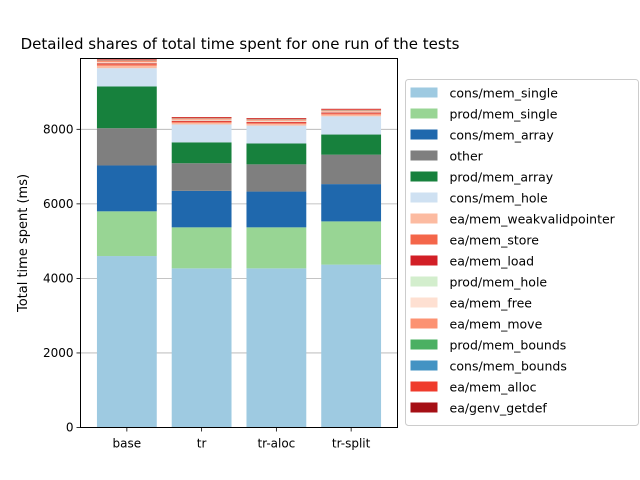 The width and height of the screenshot is (640, 480). What do you see at coordinates (492, 261) in the screenshot?
I see `legend-label: ea/mem_load` at bounding box center [492, 261].